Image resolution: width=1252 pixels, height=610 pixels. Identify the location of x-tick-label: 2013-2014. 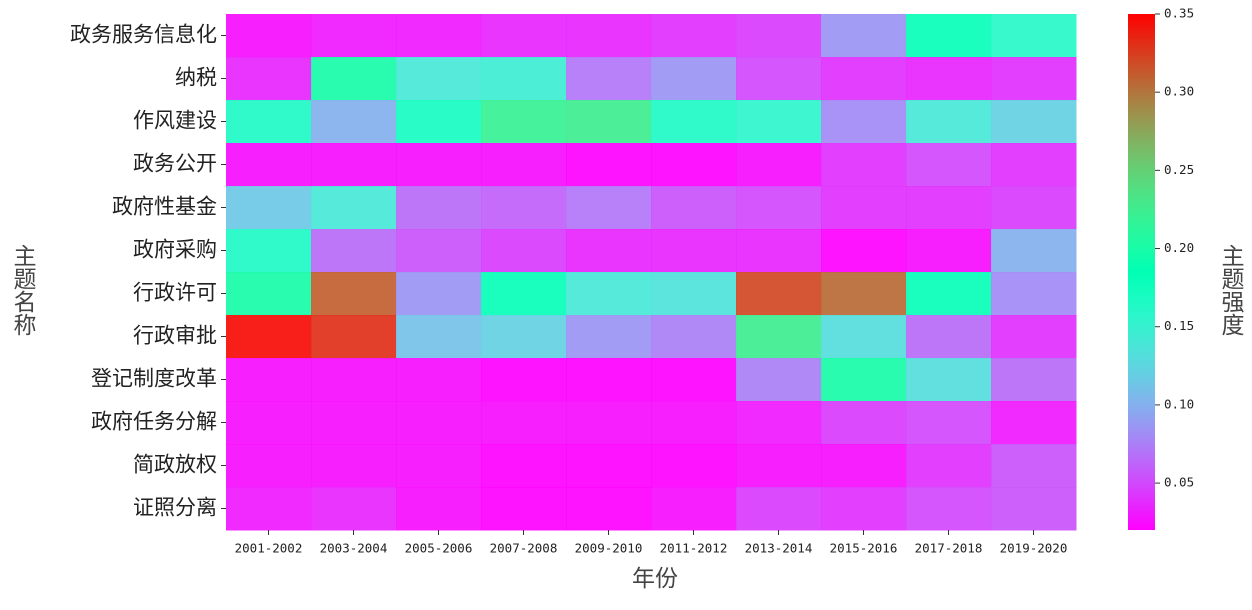
(779, 548).